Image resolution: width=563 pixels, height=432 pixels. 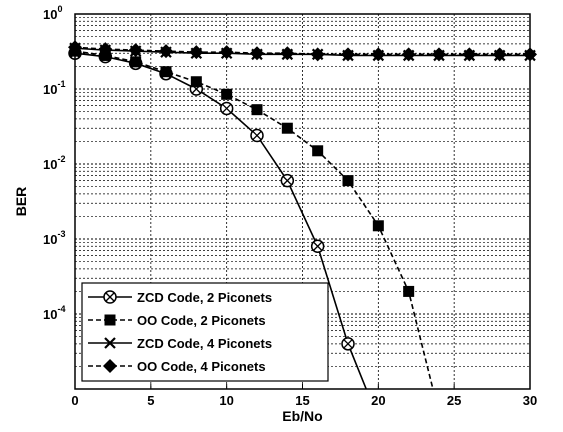 What do you see at coordinates (454, 400) in the screenshot?
I see `x-tick-label: 25` at bounding box center [454, 400].